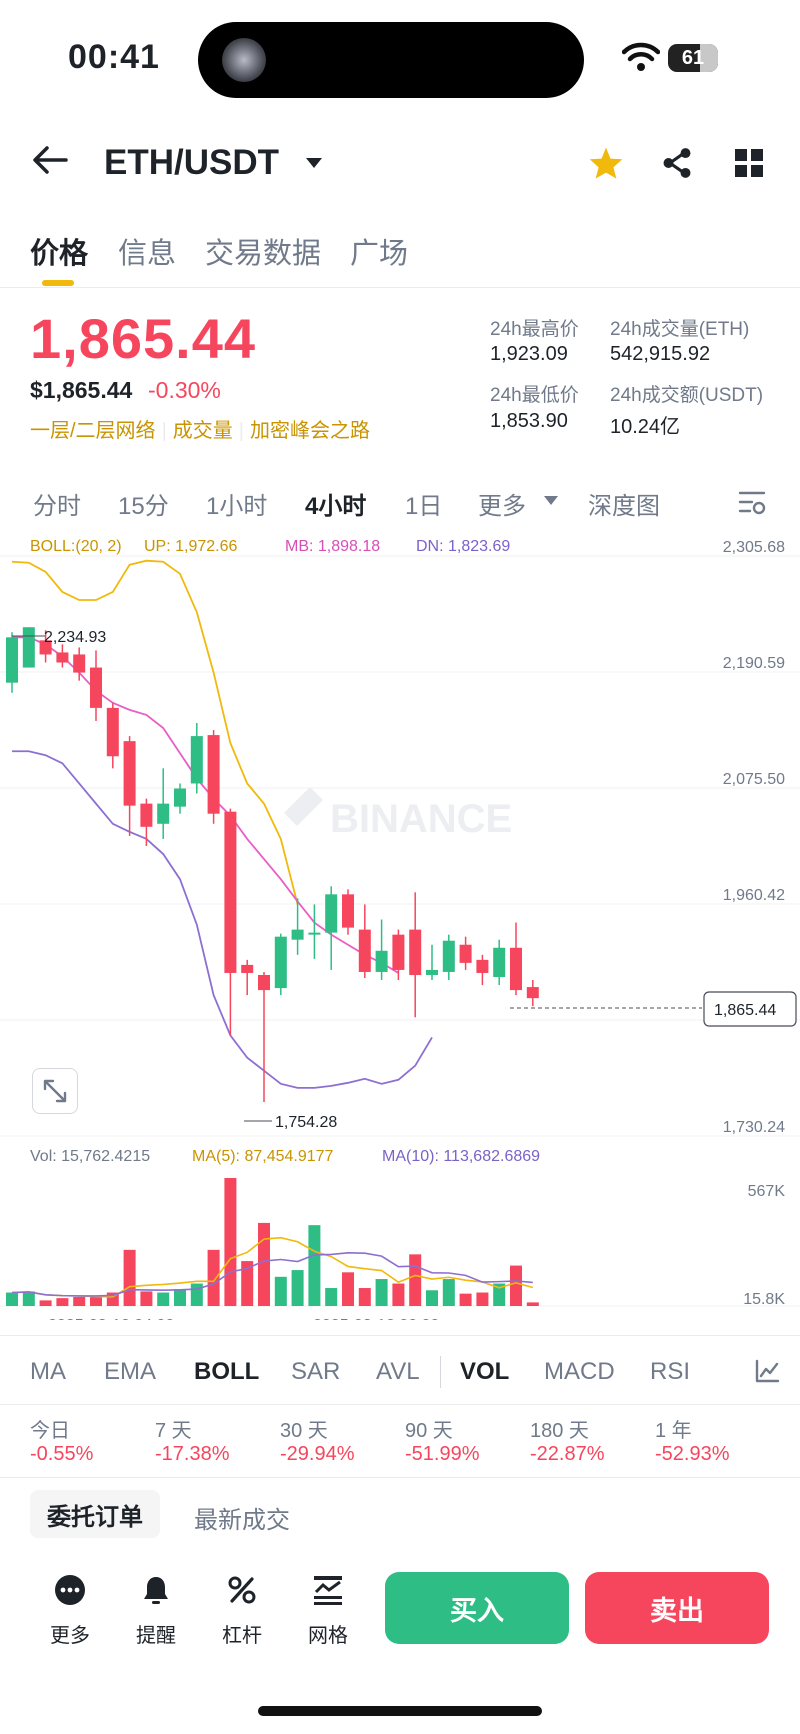 The image size is (800, 1734). Describe the element at coordinates (398, 1371) in the screenshot. I see `indicator-avl: AVL` at that location.